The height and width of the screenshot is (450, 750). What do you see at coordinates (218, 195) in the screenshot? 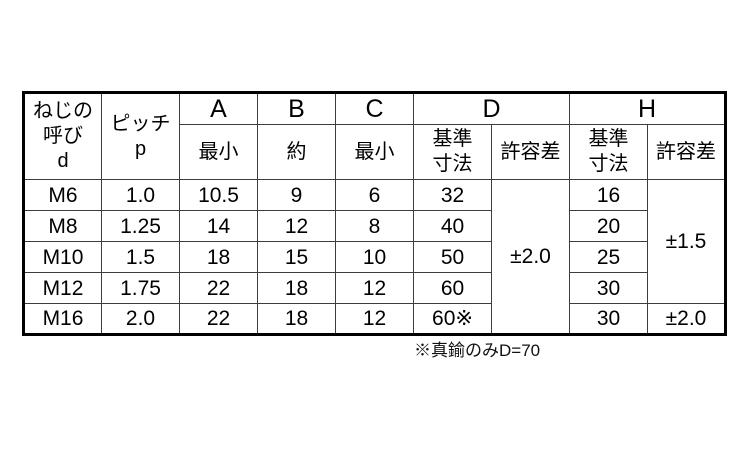
I see `cell-m6-a: 10.5` at bounding box center [218, 195].